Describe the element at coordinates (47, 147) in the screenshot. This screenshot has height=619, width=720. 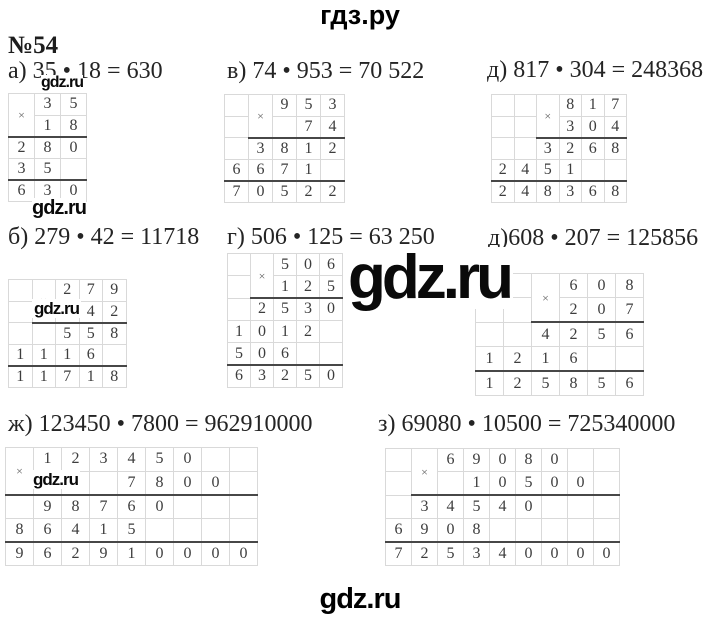
I see `grid-a: × 3 5 1 8 2 8 0 3 5 6 3 0` at that location.